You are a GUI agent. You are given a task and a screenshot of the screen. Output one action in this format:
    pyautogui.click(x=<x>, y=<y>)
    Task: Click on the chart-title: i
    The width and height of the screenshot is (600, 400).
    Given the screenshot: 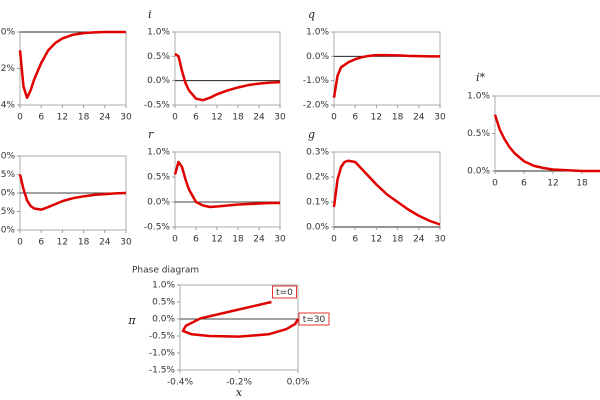 What is the action you would take?
    pyautogui.click(x=150, y=14)
    